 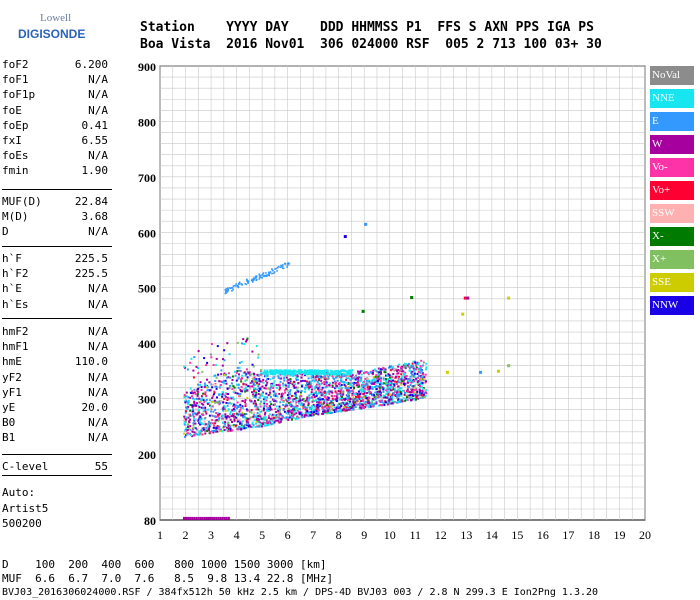 I want to click on x-tick-label: 9, so click(x=364, y=535).